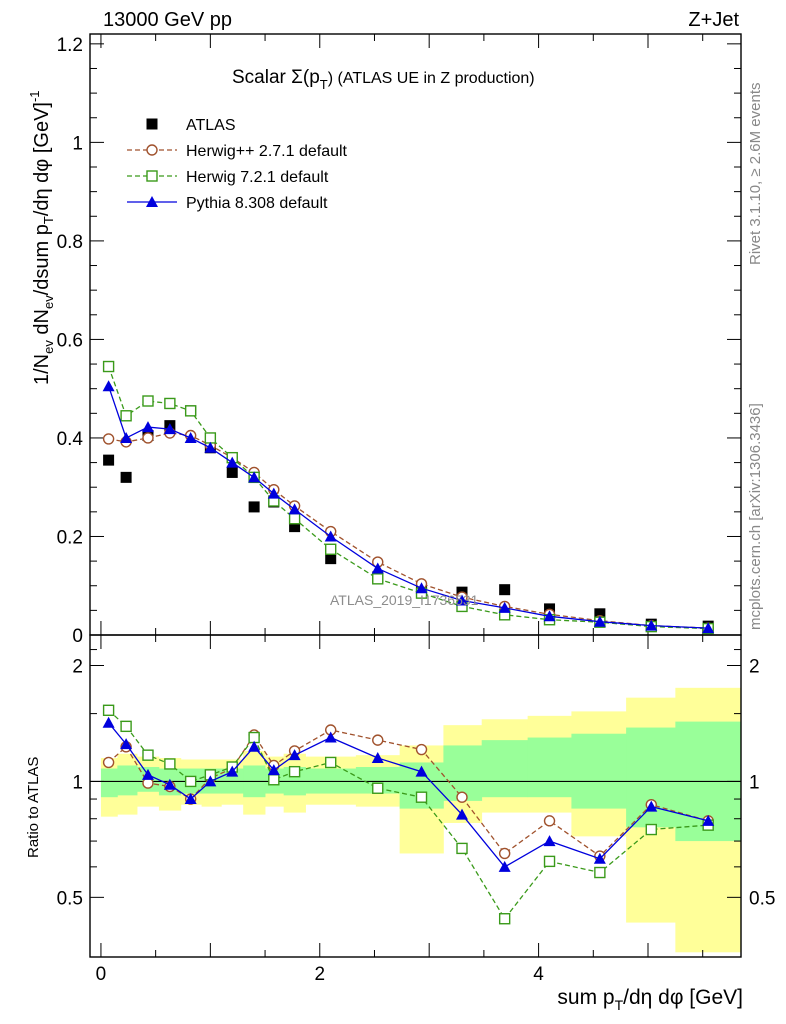 The height and width of the screenshot is (1024, 786). Describe the element at coordinates (77, 782) in the screenshot. I see `ratio-y-tick-label: 1` at that location.